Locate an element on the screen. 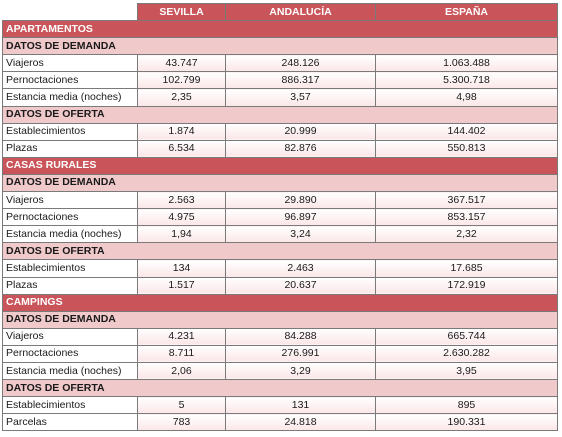 Image resolution: width=562 pixels, height=437 pixels. value-sevilla: 1.517 is located at coordinates (181, 285).